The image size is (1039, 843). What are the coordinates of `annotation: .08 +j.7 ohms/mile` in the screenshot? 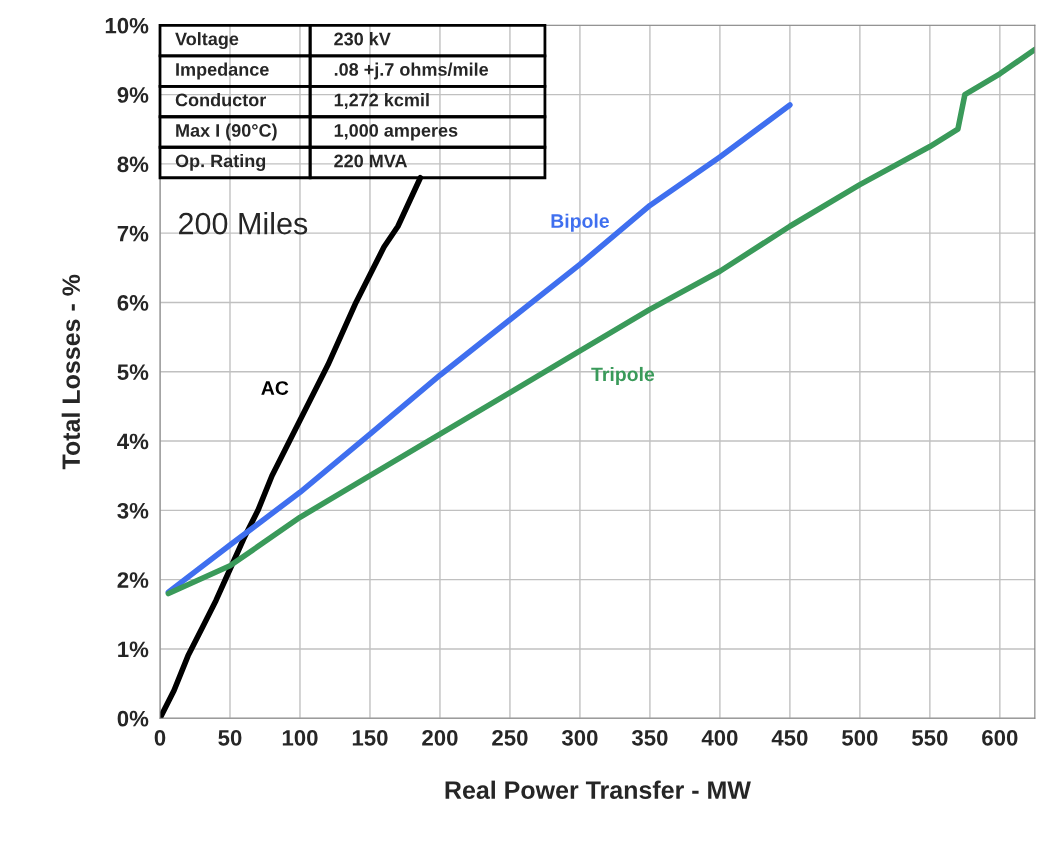 It's located at (411, 71).